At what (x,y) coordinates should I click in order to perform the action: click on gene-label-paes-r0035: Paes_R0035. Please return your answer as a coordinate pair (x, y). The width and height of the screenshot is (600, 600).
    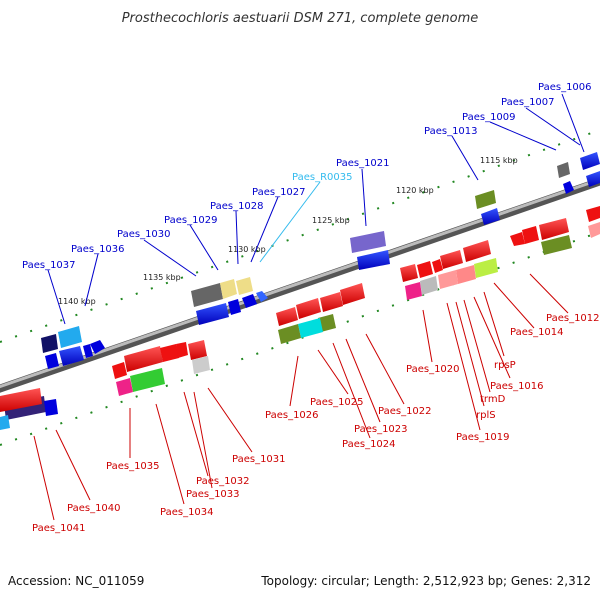
    Looking at the image, I should click on (322, 177).